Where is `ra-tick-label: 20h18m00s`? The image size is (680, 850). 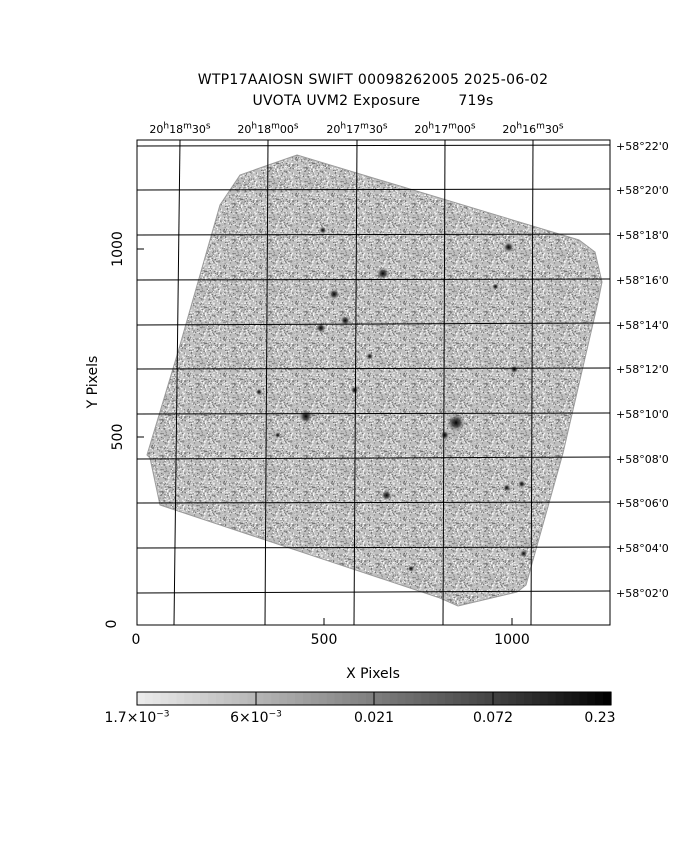 ra-tick-label: 20h18m00s is located at coordinates (268, 128).